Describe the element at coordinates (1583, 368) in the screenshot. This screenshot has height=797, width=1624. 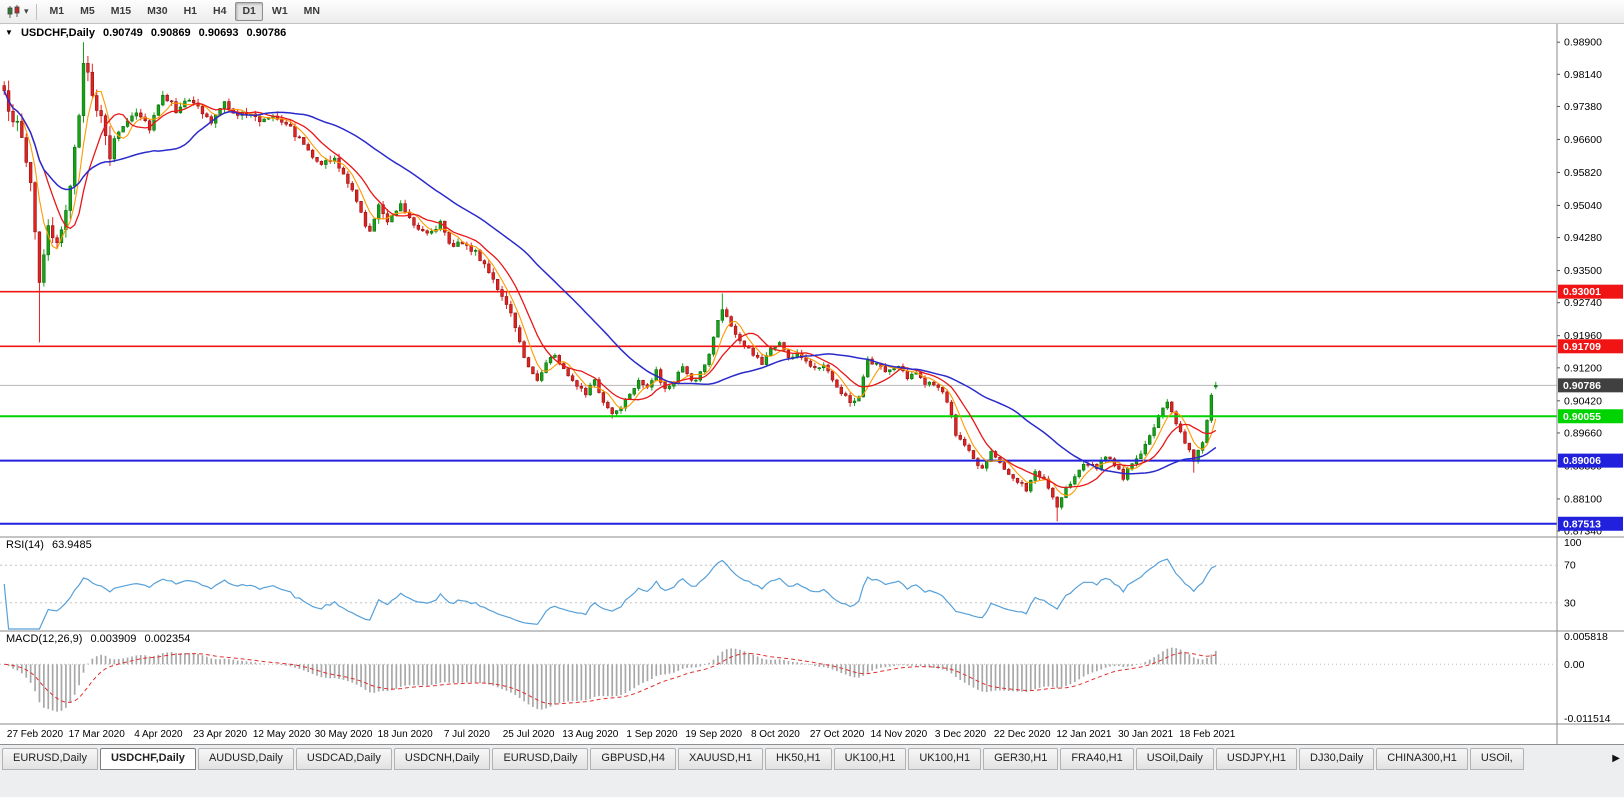
I see `svg-text: 0.91200` at that location.